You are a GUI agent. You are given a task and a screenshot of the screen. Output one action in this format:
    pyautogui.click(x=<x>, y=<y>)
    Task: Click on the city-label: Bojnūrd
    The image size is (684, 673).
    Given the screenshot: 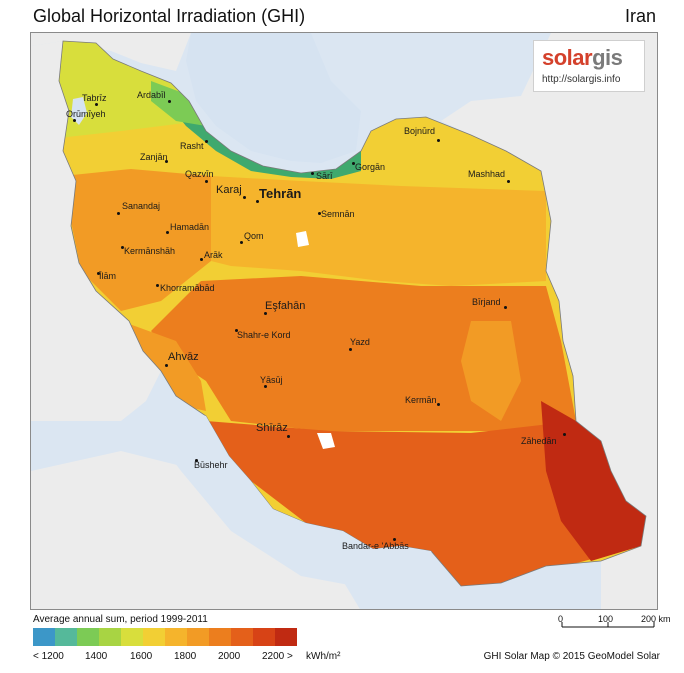 What is the action you would take?
    pyautogui.click(x=420, y=131)
    